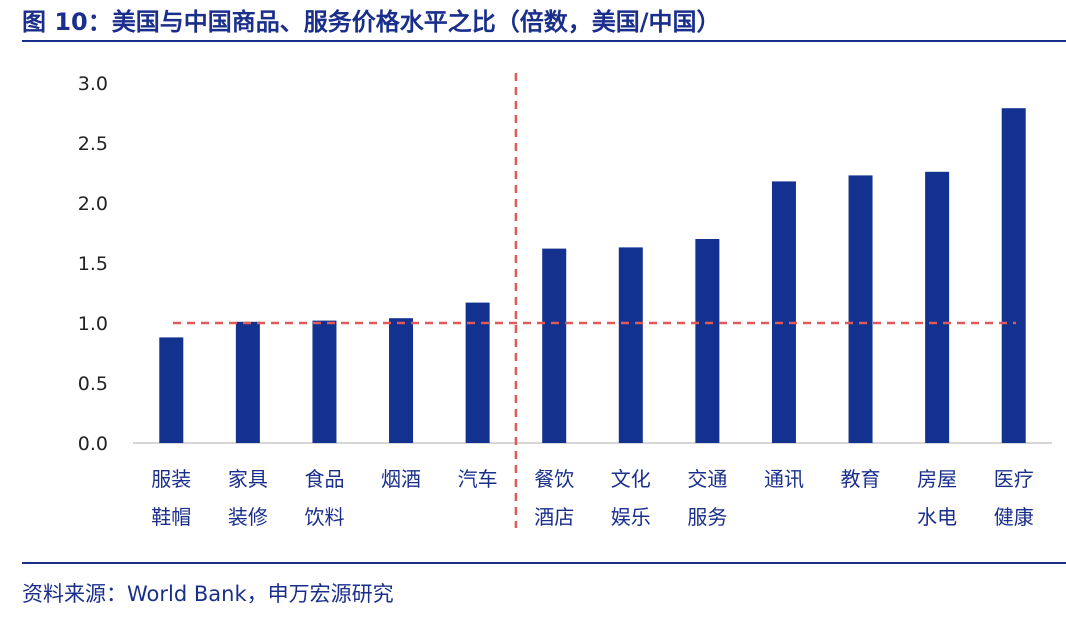 The height and width of the screenshot is (622, 1066). Describe the element at coordinates (93, 444) in the screenshot. I see `y-tick-label: 0.0` at that location.